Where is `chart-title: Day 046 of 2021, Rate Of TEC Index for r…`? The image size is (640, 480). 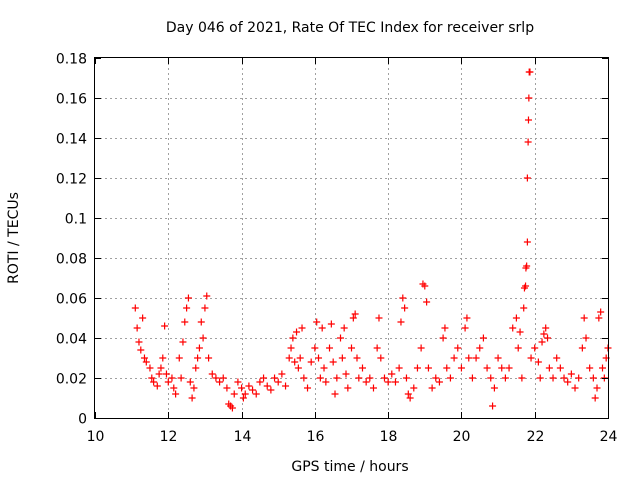 chart-title: Day 046 of 2021, Rate Of TEC Index for r… is located at coordinates (350, 28).